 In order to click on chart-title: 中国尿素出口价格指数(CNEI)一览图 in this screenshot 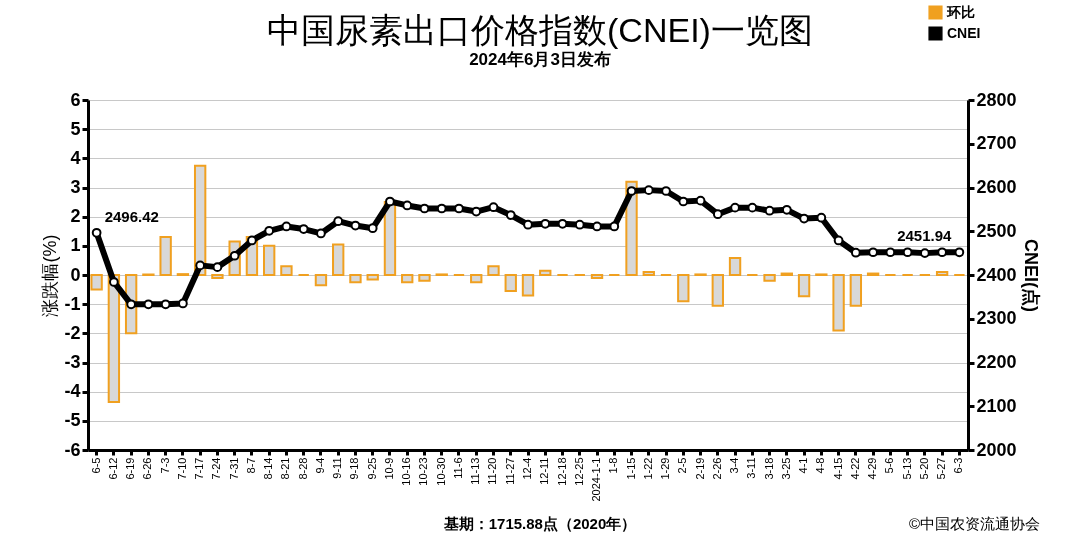, I will do `click(540, 30)`.